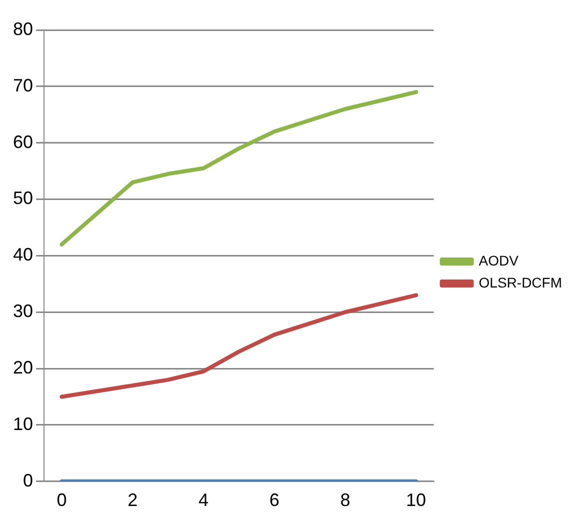 The image size is (574, 525). I want to click on y-tick-label: 80, so click(23, 28).